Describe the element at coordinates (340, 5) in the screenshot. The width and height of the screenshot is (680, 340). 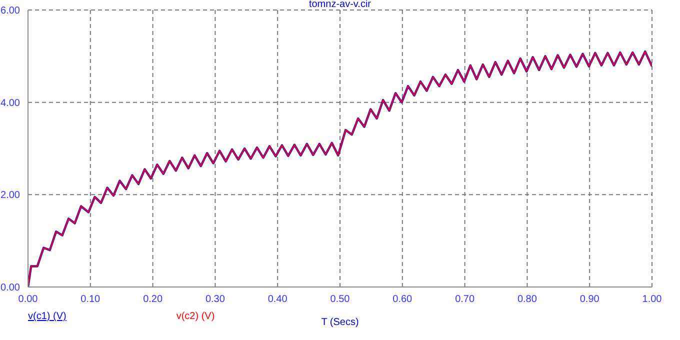
I see `chart-title: tomnz-av-v.cir` at that location.